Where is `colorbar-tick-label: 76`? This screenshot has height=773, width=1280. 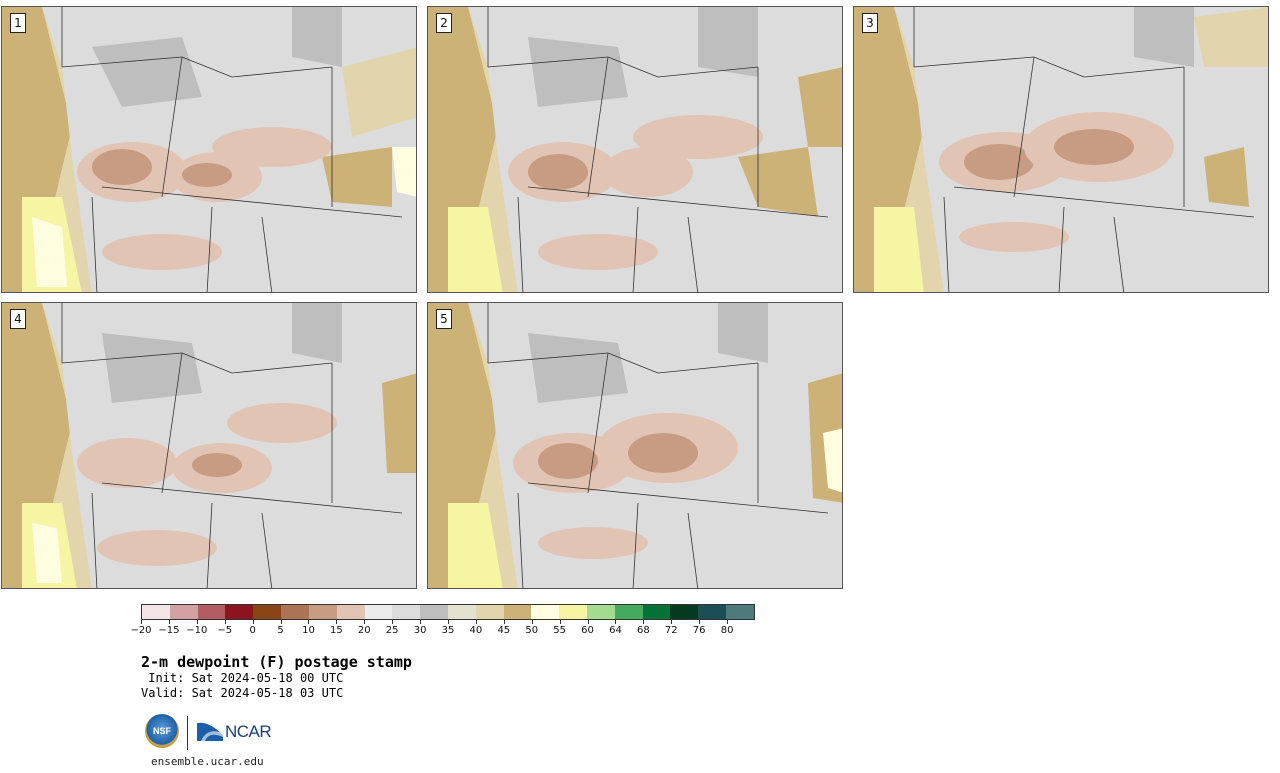
colorbar-tick-label: 76 is located at coordinates (699, 630).